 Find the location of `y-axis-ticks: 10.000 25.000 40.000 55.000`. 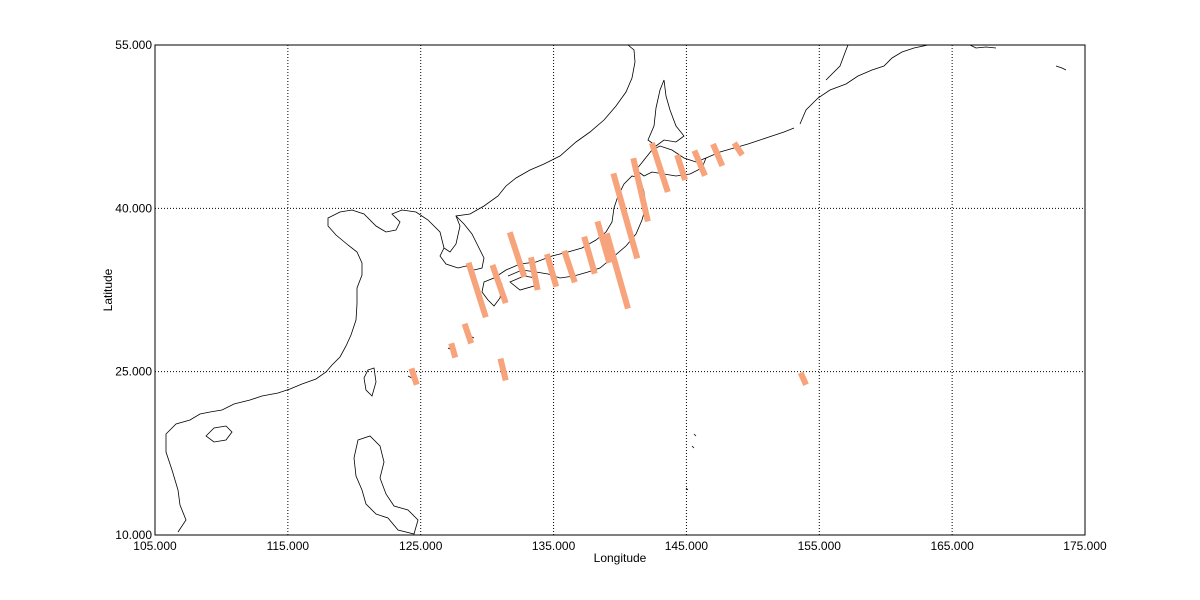

y-axis-ticks: 10.000 25.000 40.000 55.000 is located at coordinates (133, 290).